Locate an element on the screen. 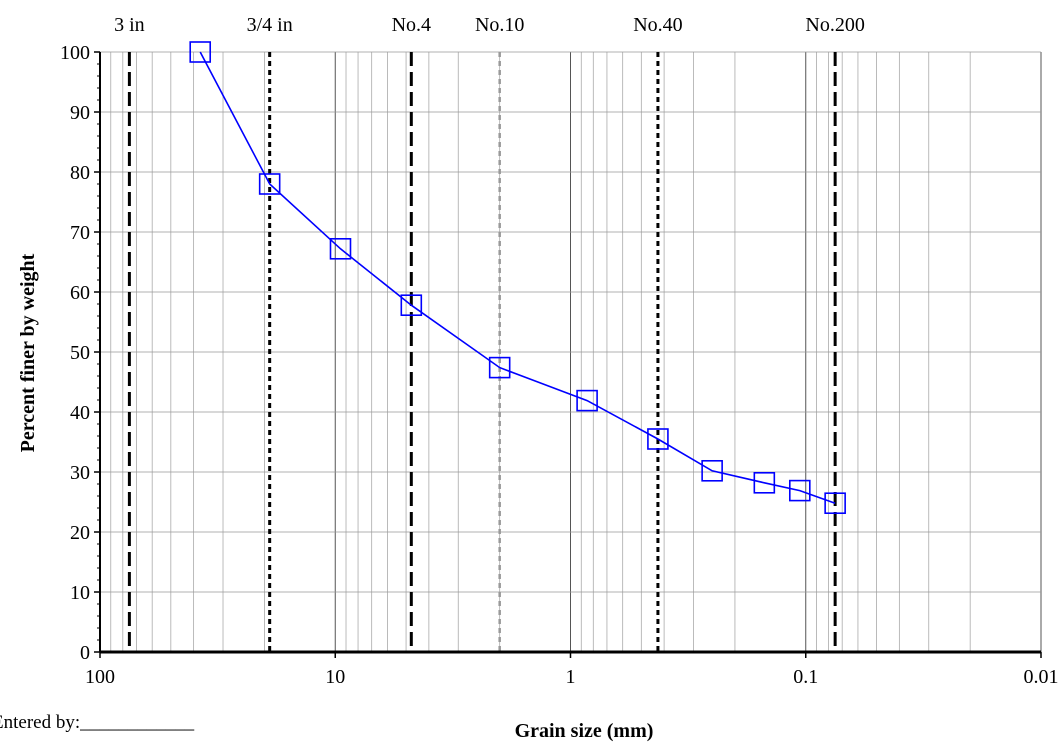  y-axis-title: Percent finer by weight is located at coordinates (28, 352).